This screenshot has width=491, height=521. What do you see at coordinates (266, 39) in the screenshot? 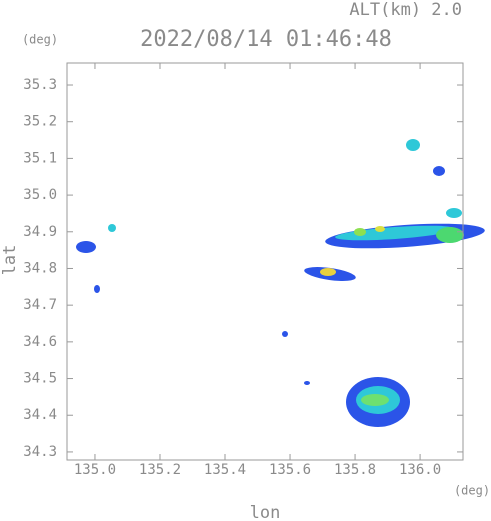
I see `chart-title: 2022/08/14 01:46:48` at bounding box center [266, 39].